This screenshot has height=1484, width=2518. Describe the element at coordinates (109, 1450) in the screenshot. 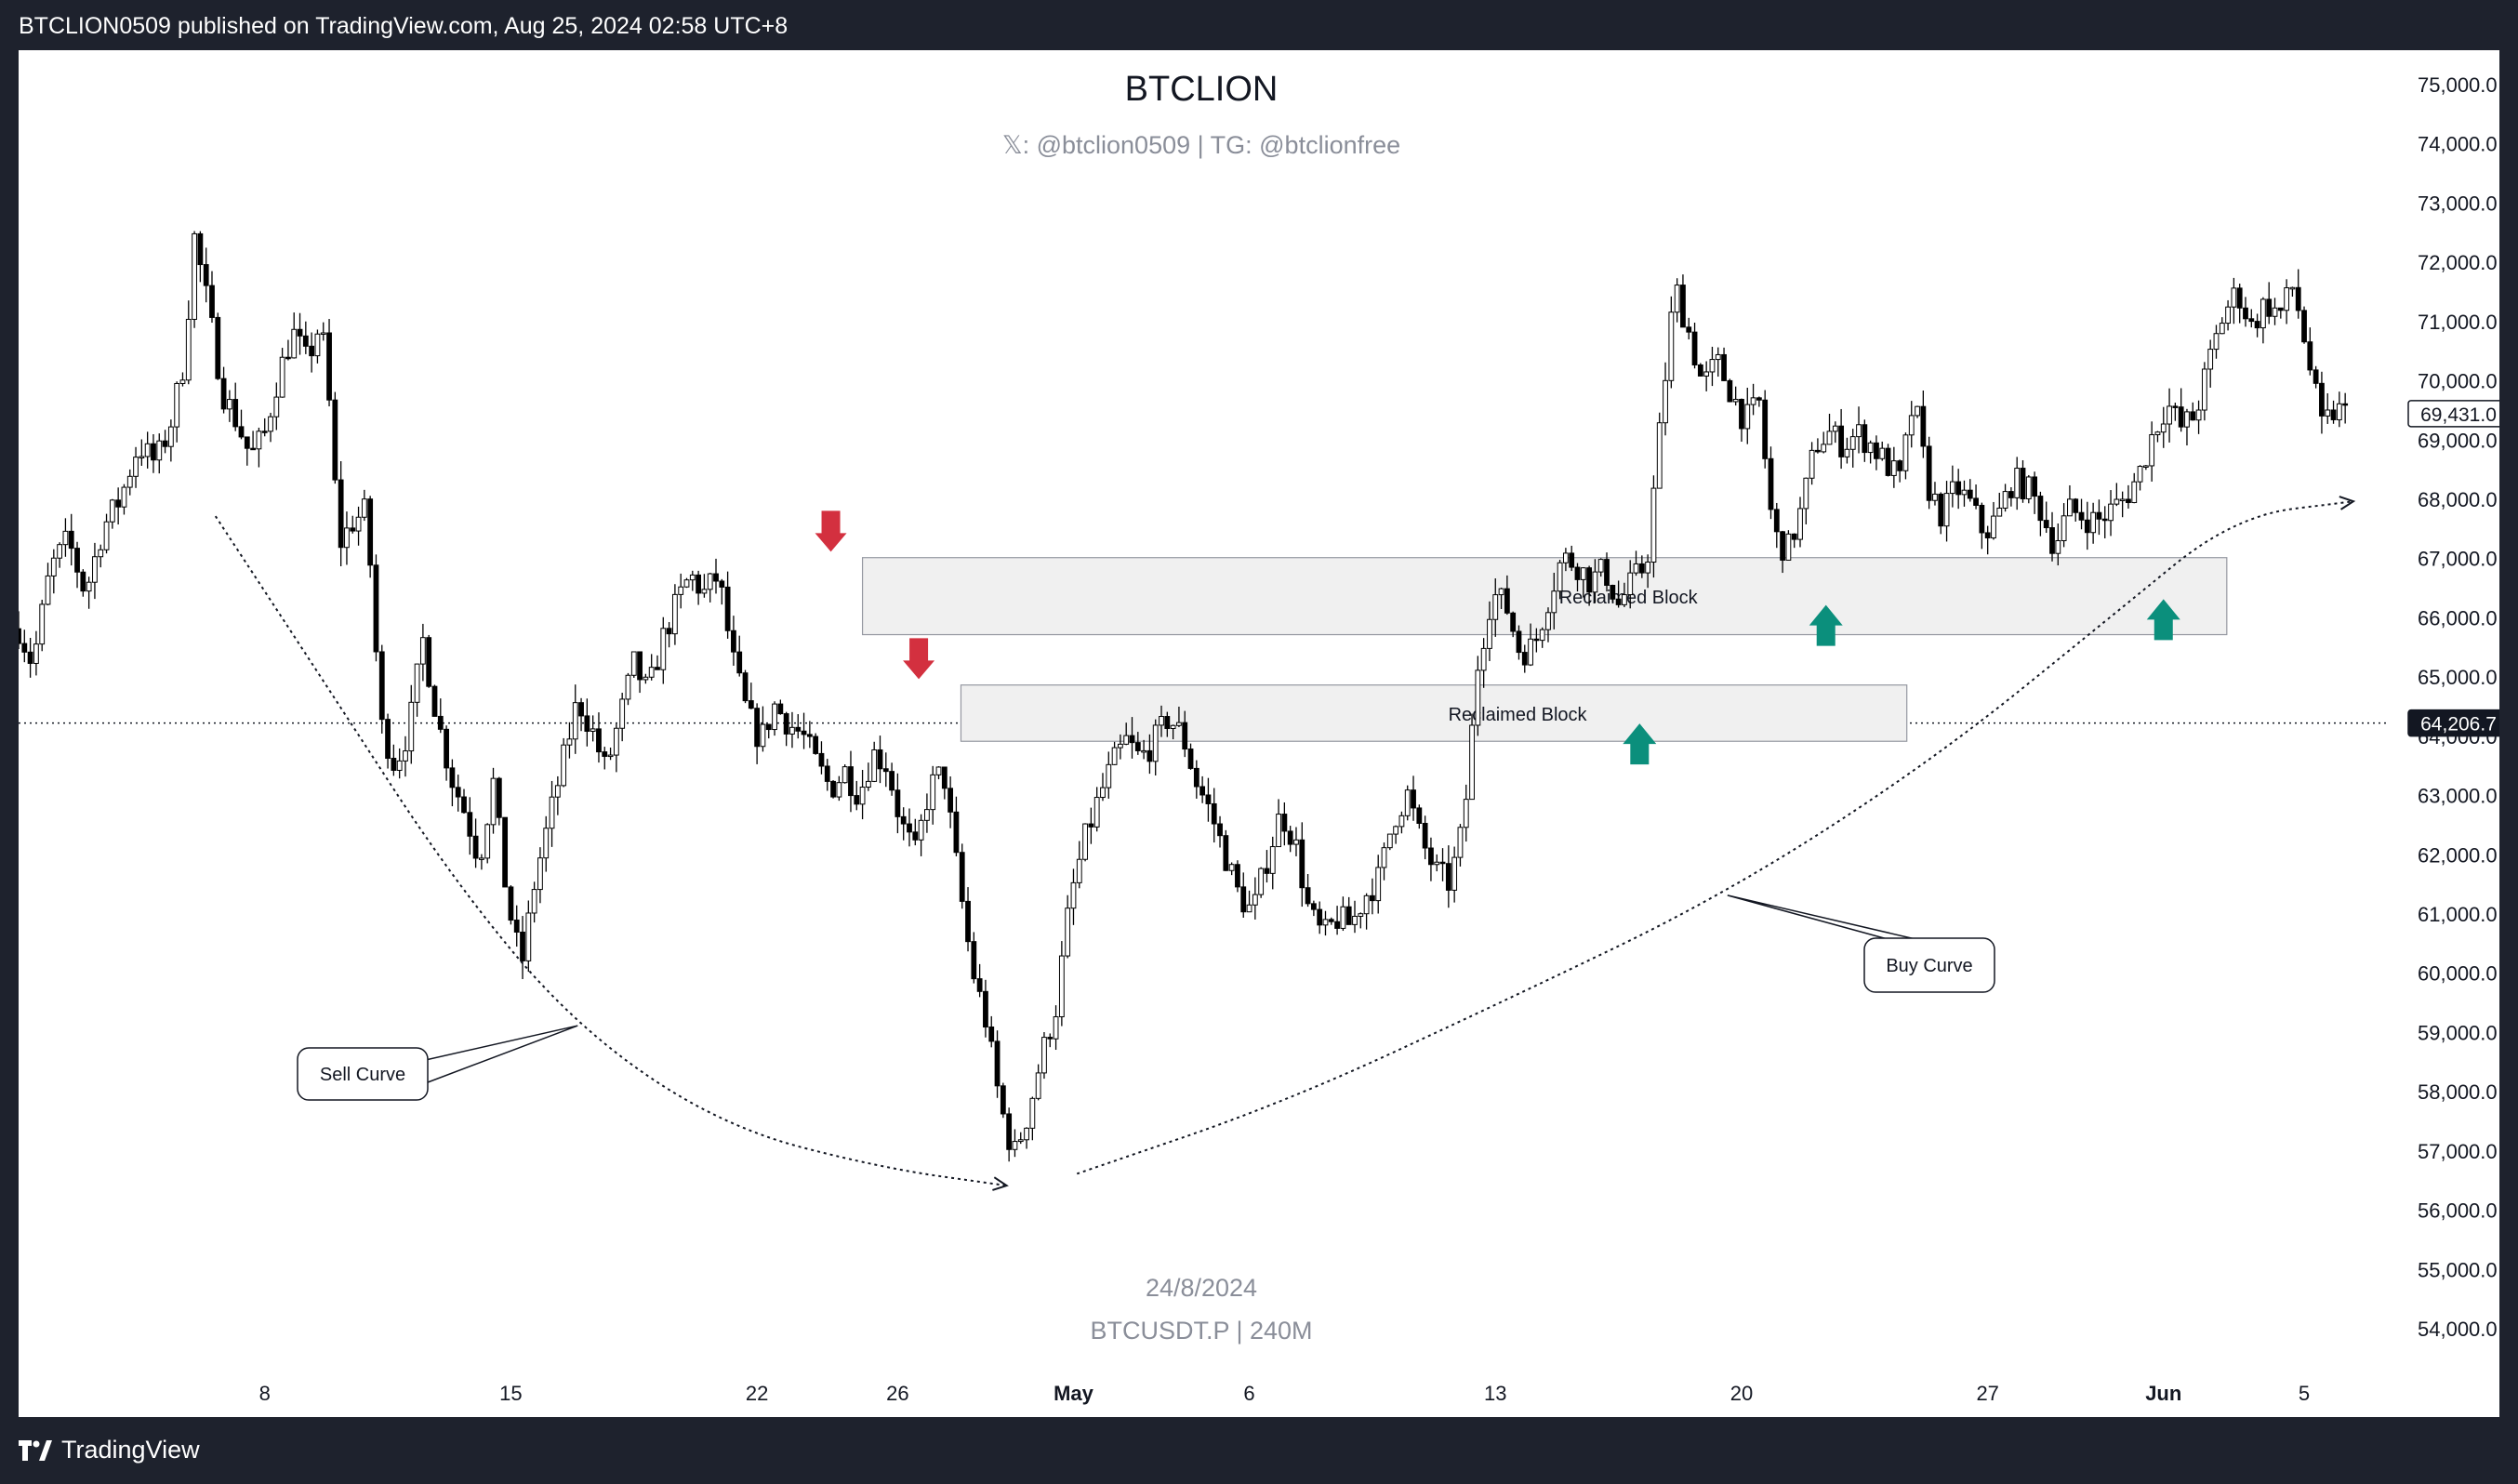

I see `tradingview-brand: TradingView` at that location.